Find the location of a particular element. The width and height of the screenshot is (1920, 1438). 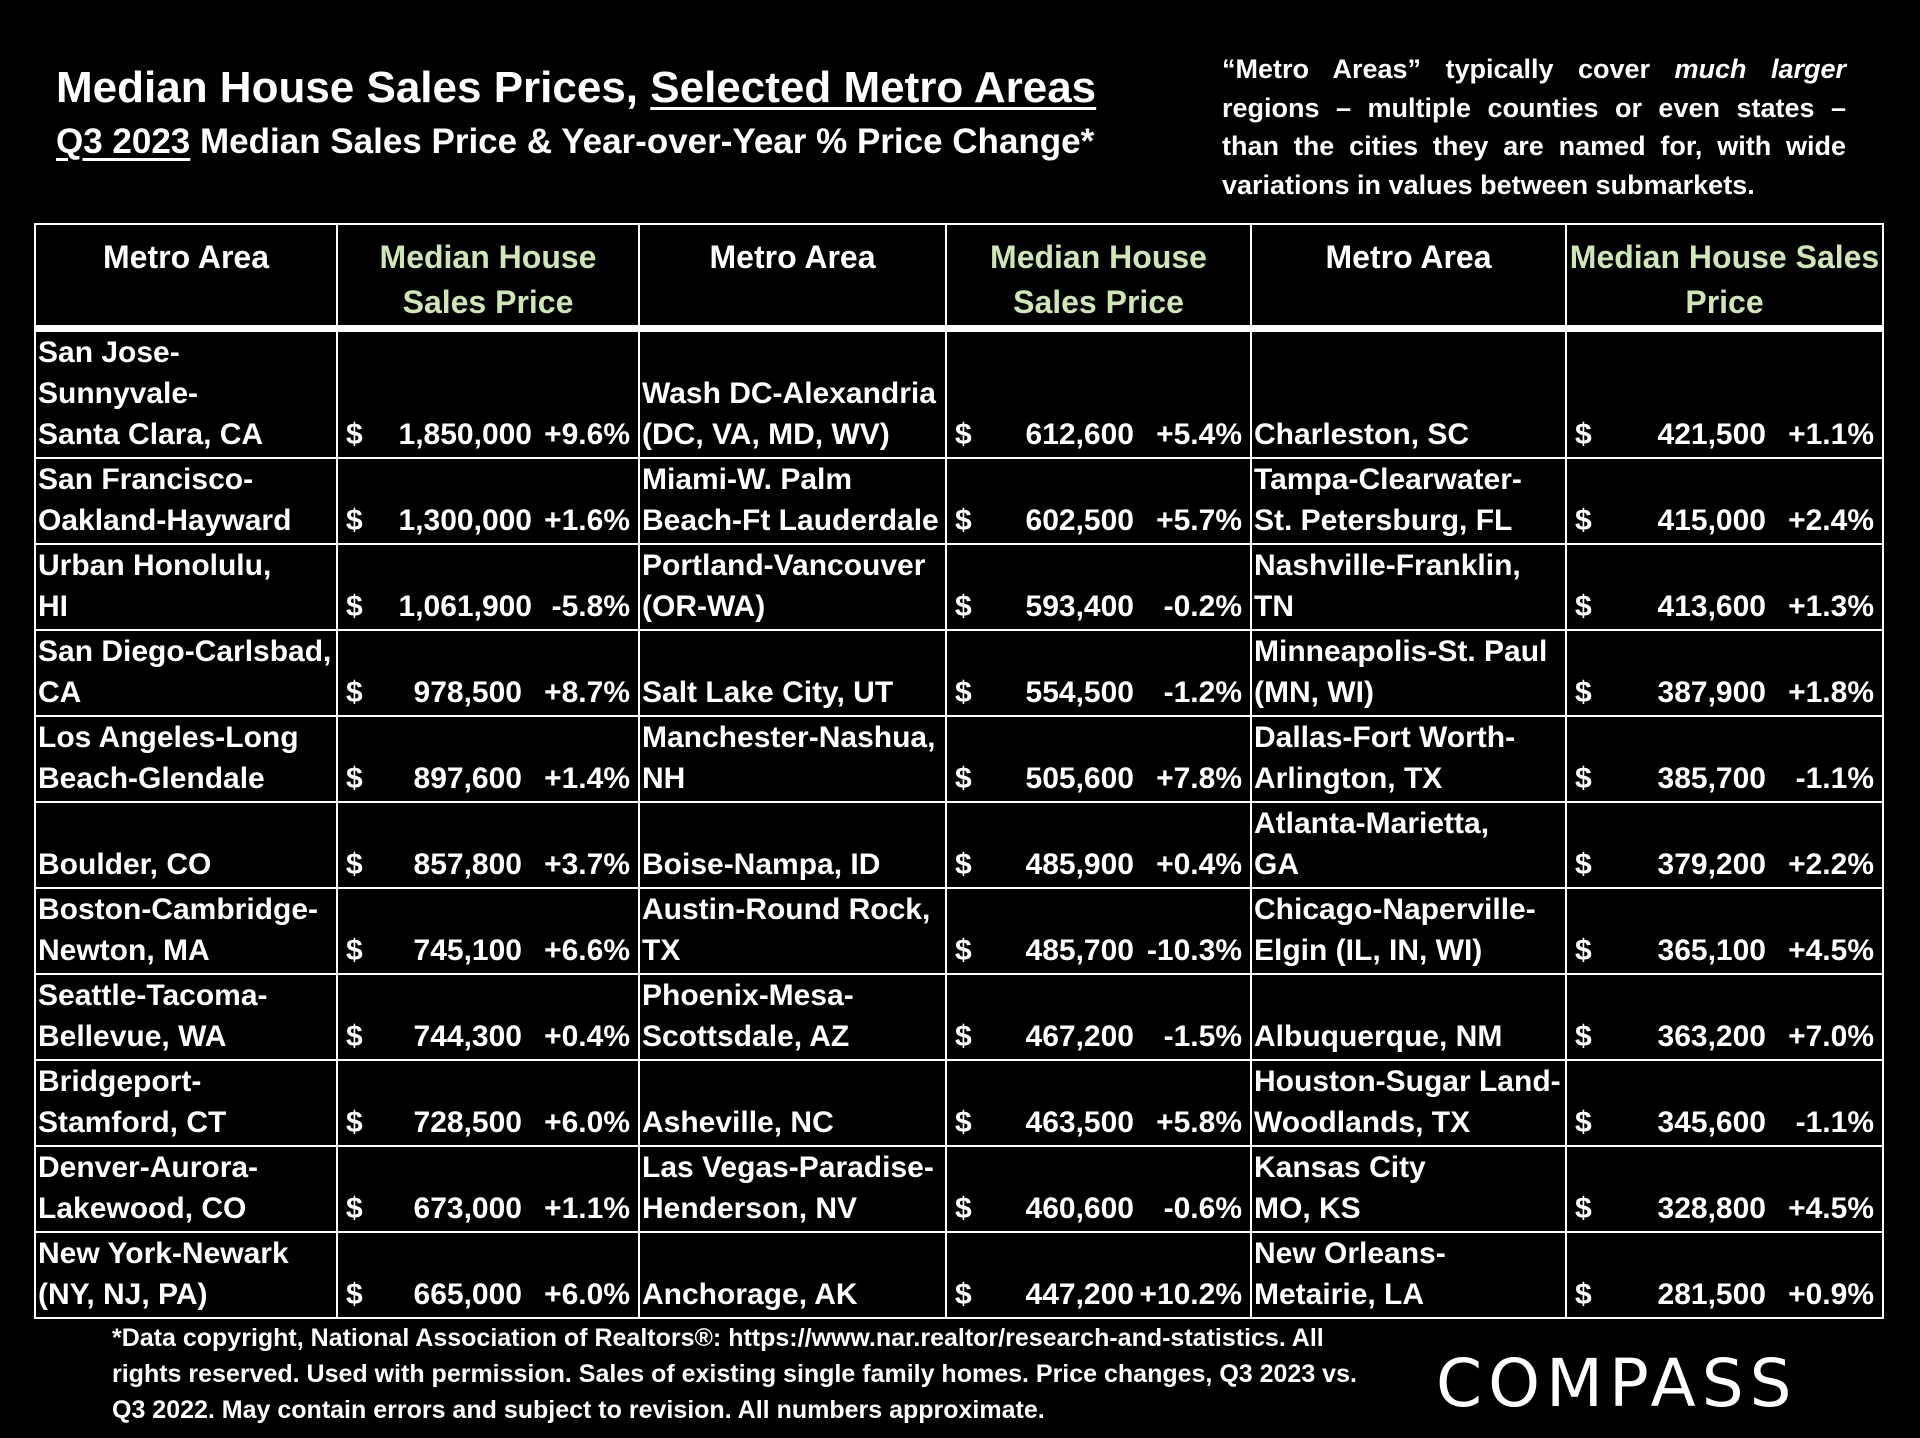

median-price-value: 505,600 is located at coordinates (1079, 778).